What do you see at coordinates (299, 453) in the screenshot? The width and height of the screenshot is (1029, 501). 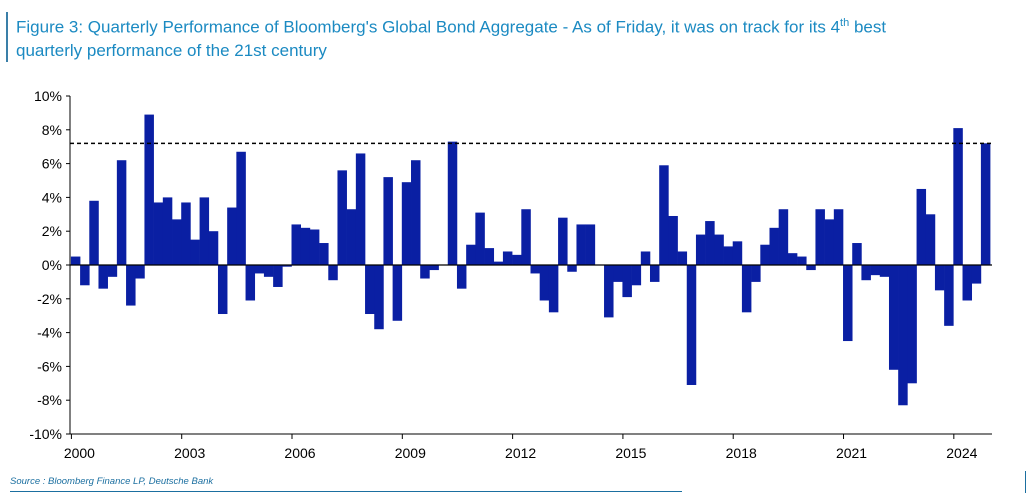 I see `x-tick-label: 2006` at bounding box center [299, 453].